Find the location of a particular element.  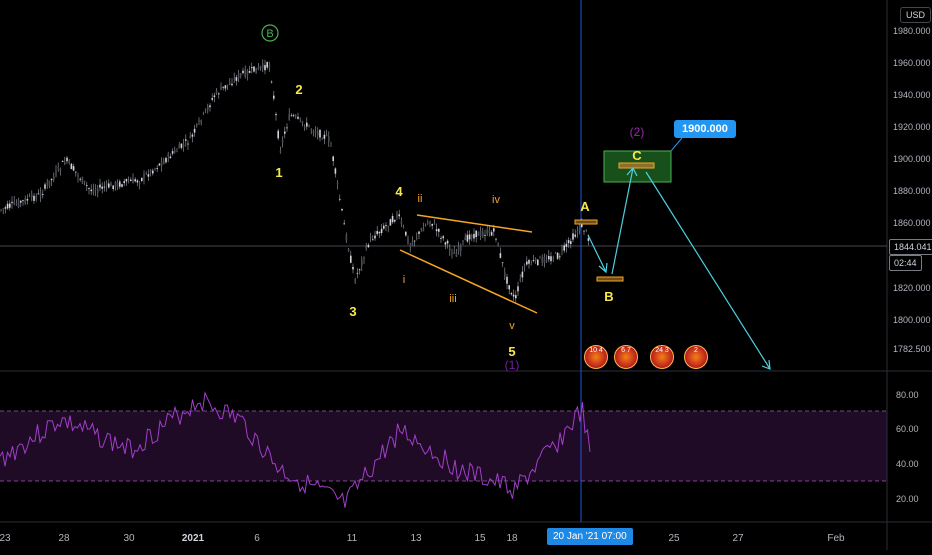

price-tick: 1782.500 is located at coordinates (912, 349).